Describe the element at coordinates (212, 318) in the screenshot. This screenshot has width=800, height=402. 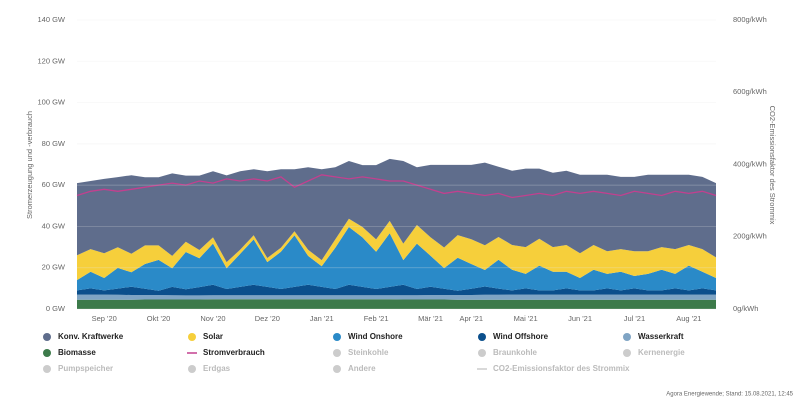
I see `x-tick-label: Nov '20` at that location.